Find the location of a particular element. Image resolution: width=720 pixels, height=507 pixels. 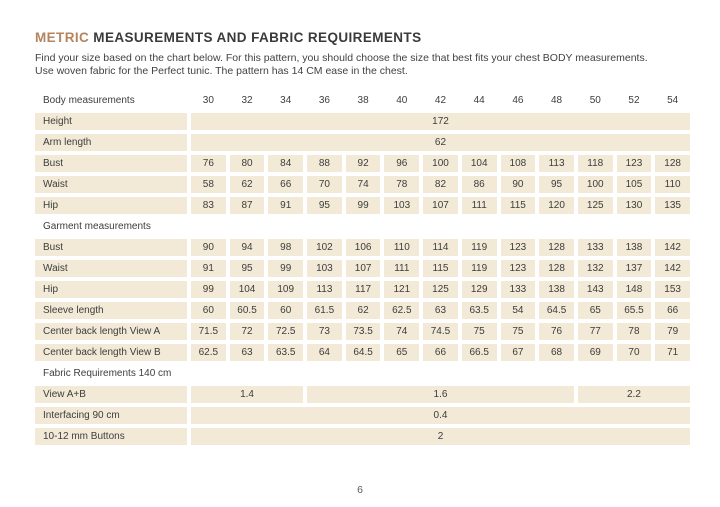

span-value-cell: 1.4 is located at coordinates (247, 394).